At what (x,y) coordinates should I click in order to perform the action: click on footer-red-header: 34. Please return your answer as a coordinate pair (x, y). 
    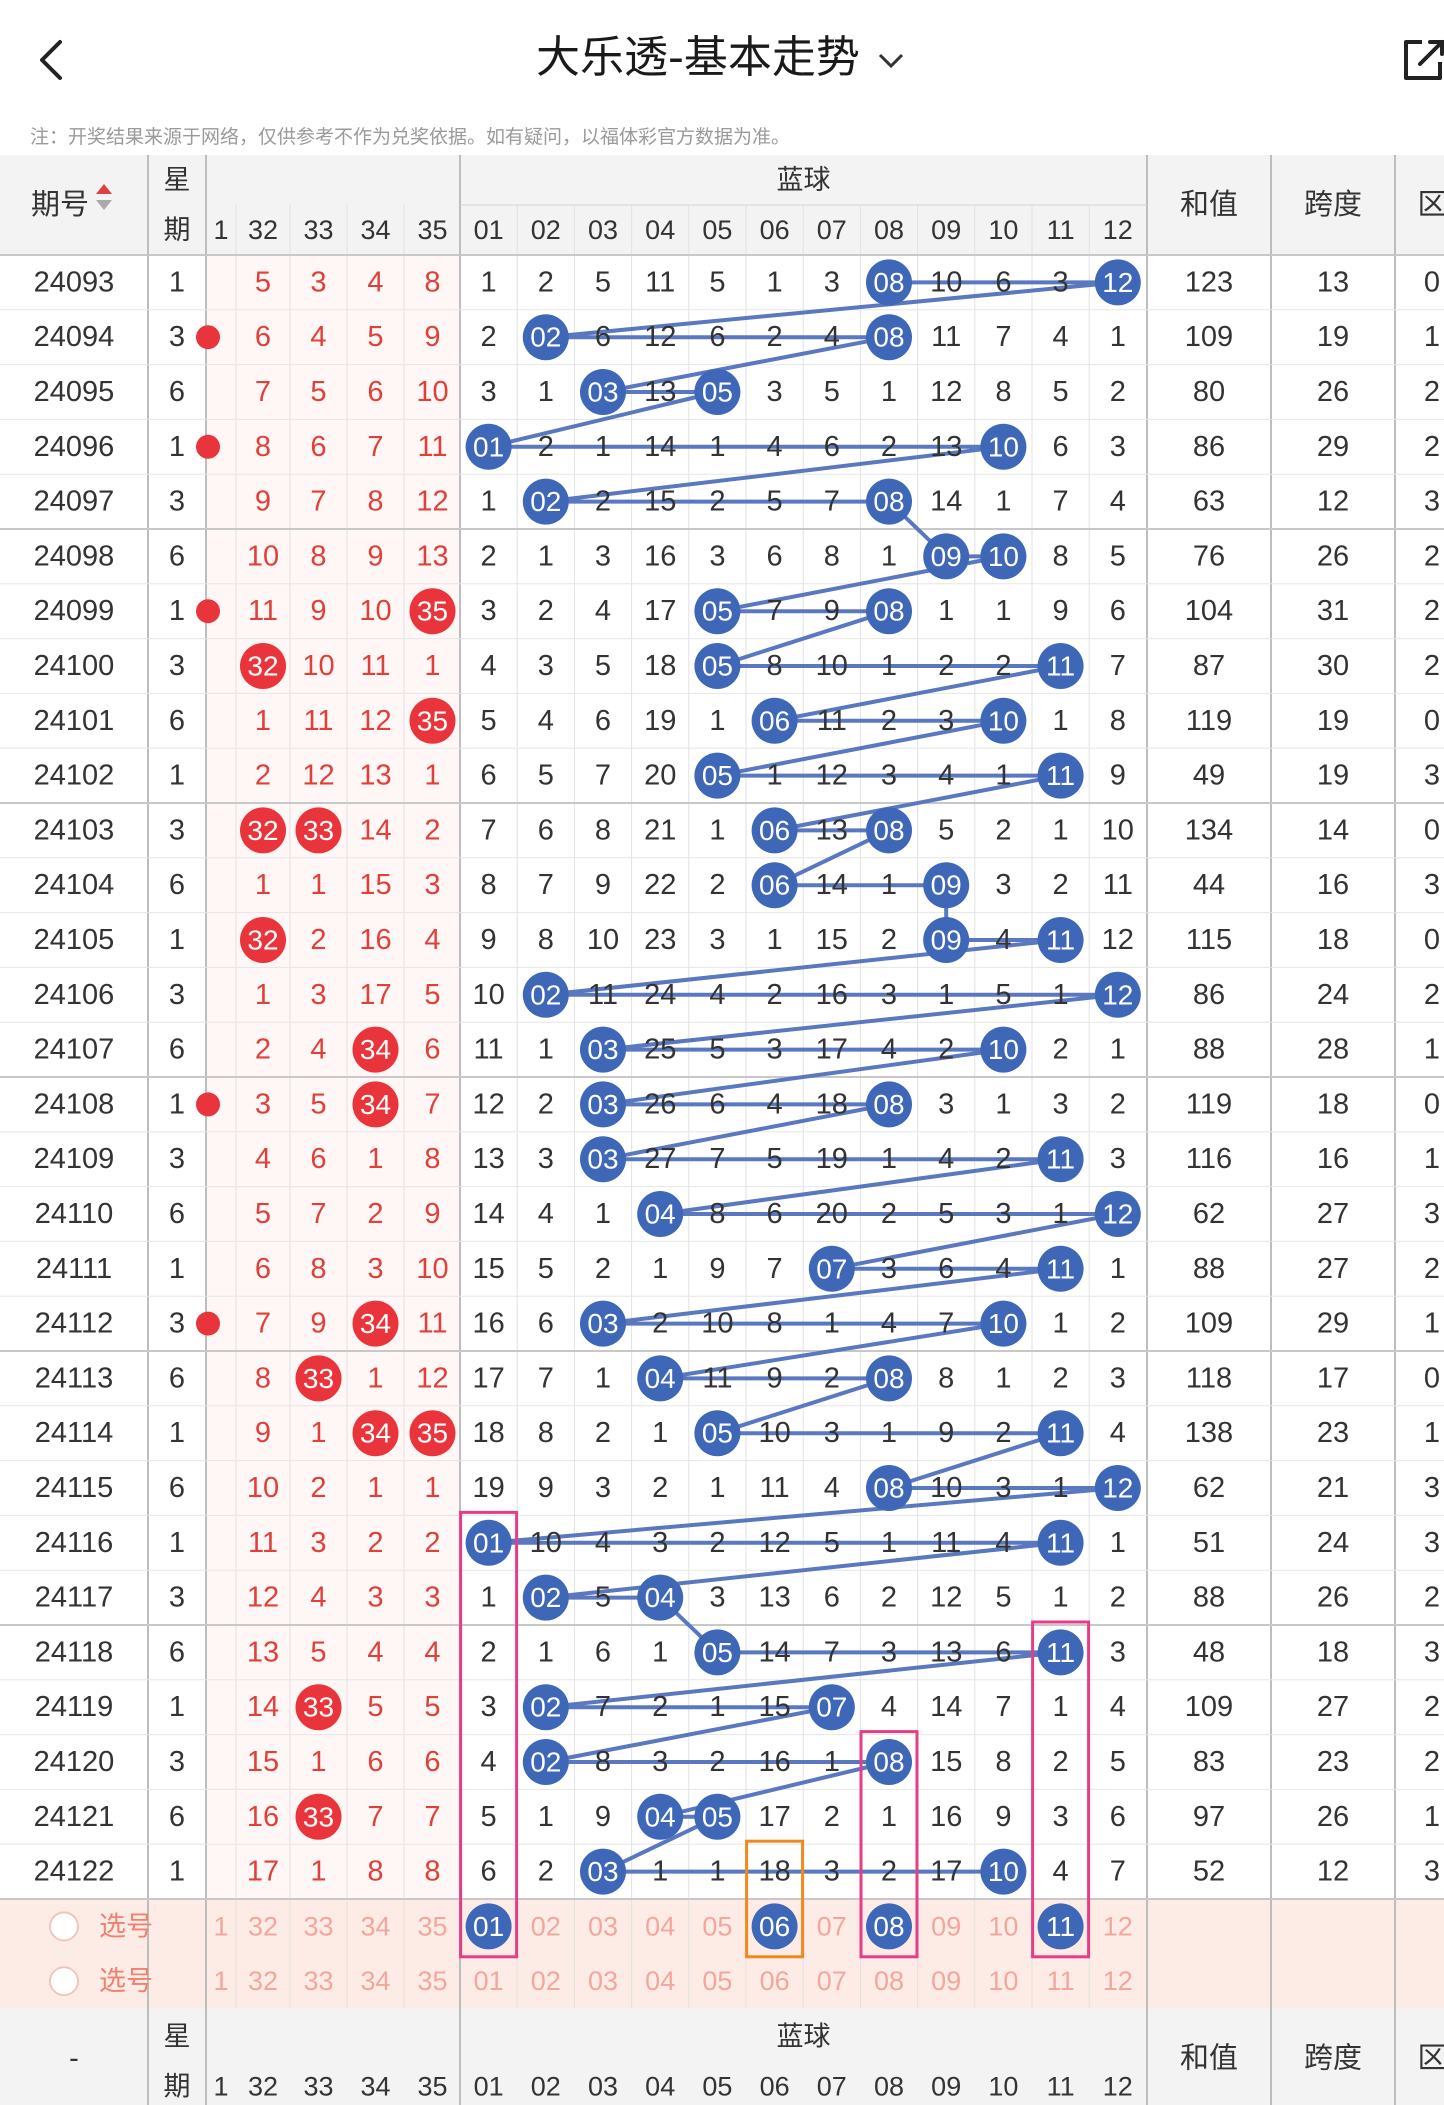
    Looking at the image, I should click on (375, 2087).